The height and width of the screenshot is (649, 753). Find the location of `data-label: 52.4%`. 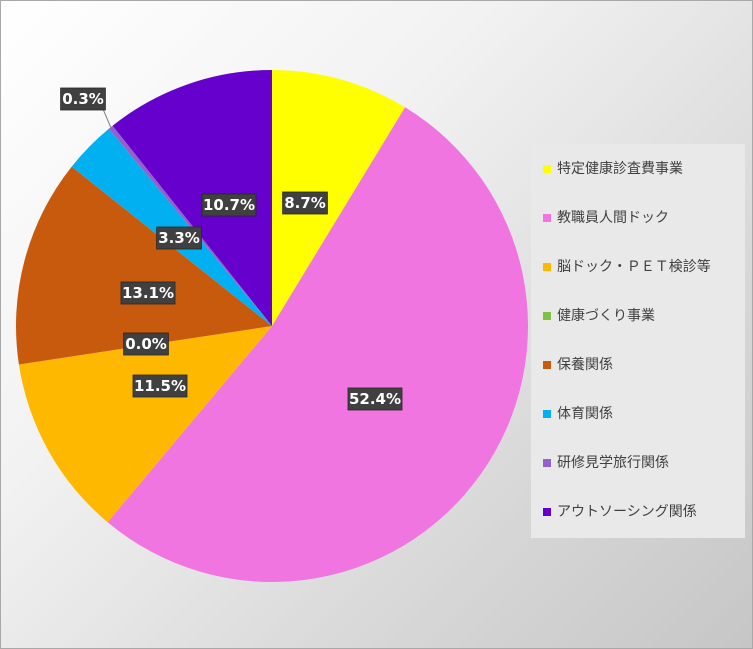

data-label: 52.4% is located at coordinates (375, 399).